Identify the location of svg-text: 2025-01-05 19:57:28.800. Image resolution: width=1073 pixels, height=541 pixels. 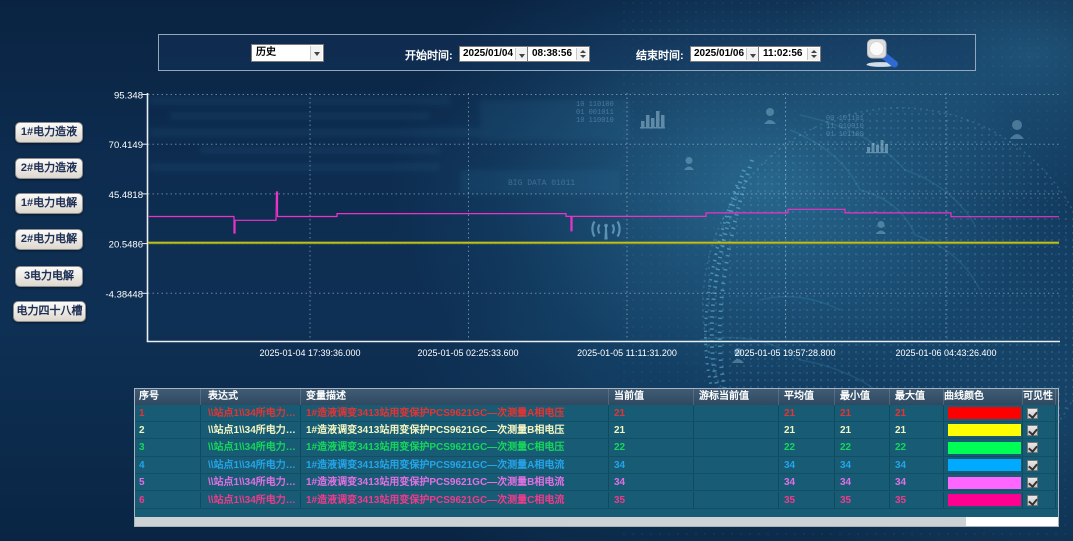
(784, 353).